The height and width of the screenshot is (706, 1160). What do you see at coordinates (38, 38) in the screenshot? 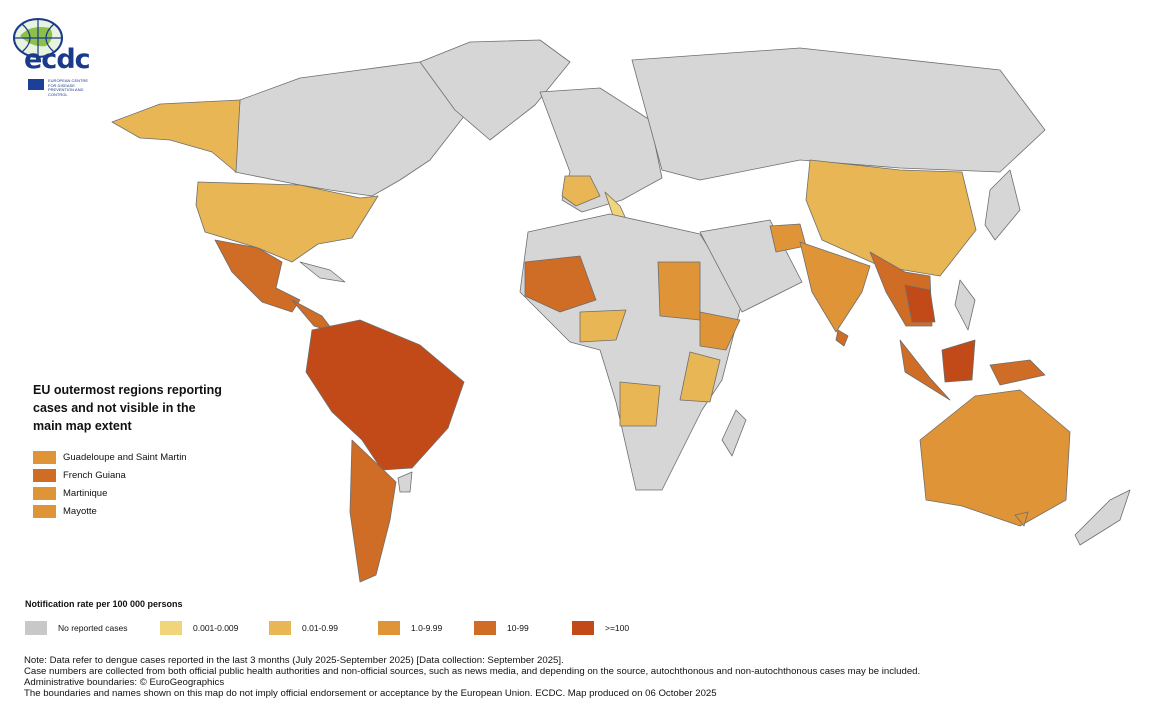
I see `globe-icon` at bounding box center [38, 38].